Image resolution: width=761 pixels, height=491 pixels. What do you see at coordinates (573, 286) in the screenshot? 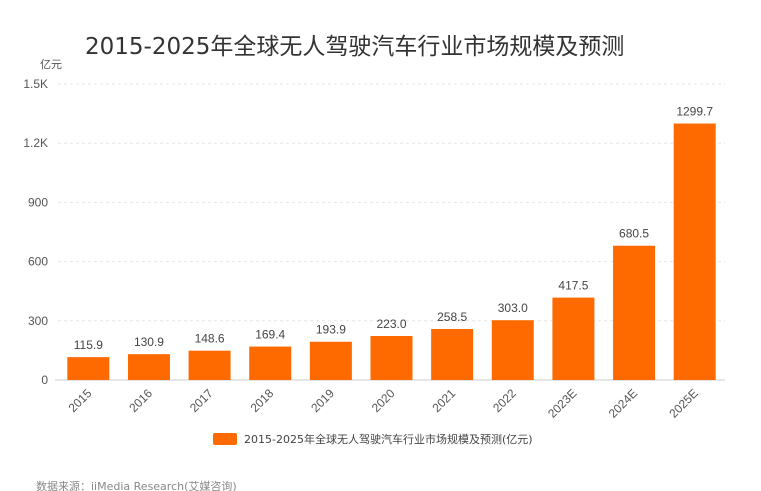
I see `value-label-2023E: 417.5` at bounding box center [573, 286].